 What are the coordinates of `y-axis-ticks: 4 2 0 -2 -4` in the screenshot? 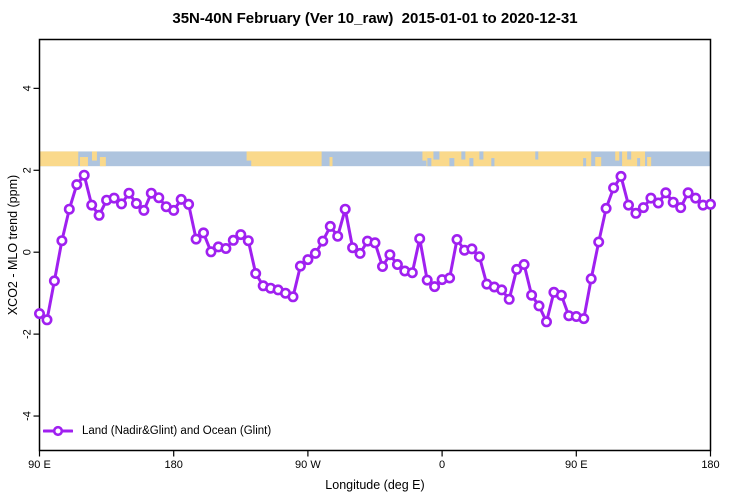 It's located at (31, 253).